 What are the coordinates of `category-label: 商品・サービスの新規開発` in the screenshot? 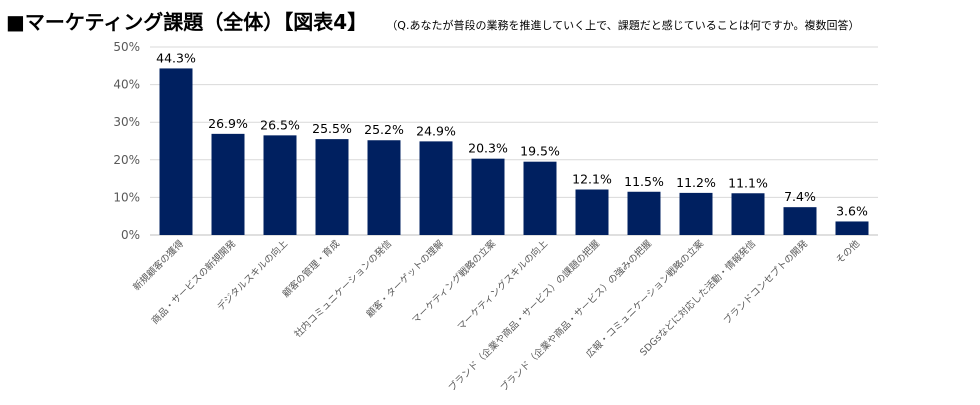 It's located at (193, 281).